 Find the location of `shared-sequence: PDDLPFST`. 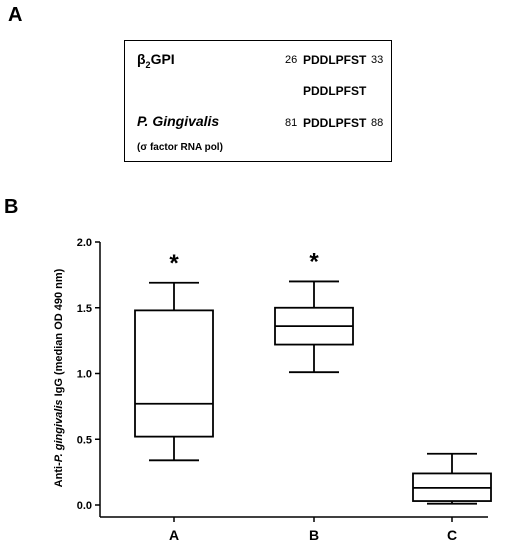

shared-sequence: PDDLPFST is located at coordinates (335, 91).